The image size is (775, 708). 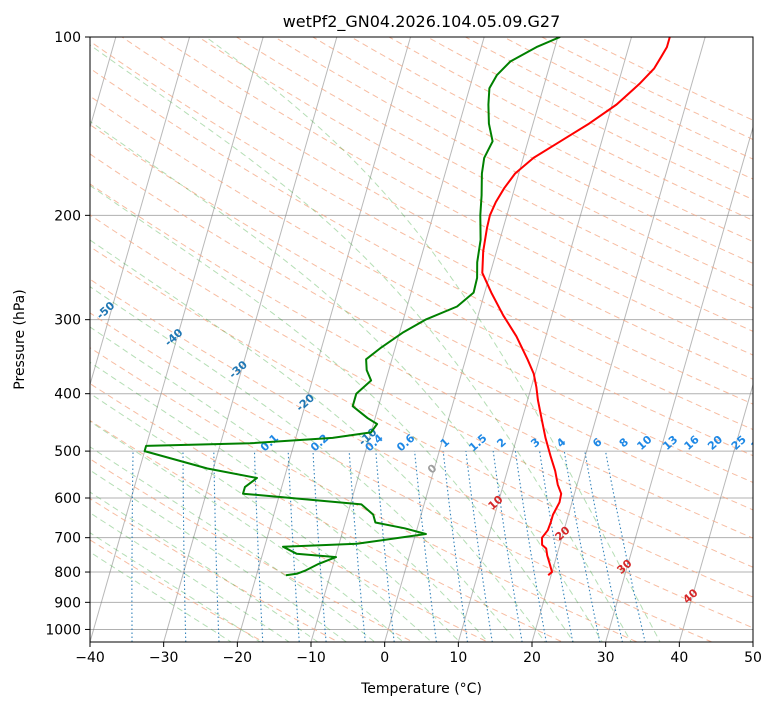 I want to click on x-tick-label: 40, so click(x=679, y=658).